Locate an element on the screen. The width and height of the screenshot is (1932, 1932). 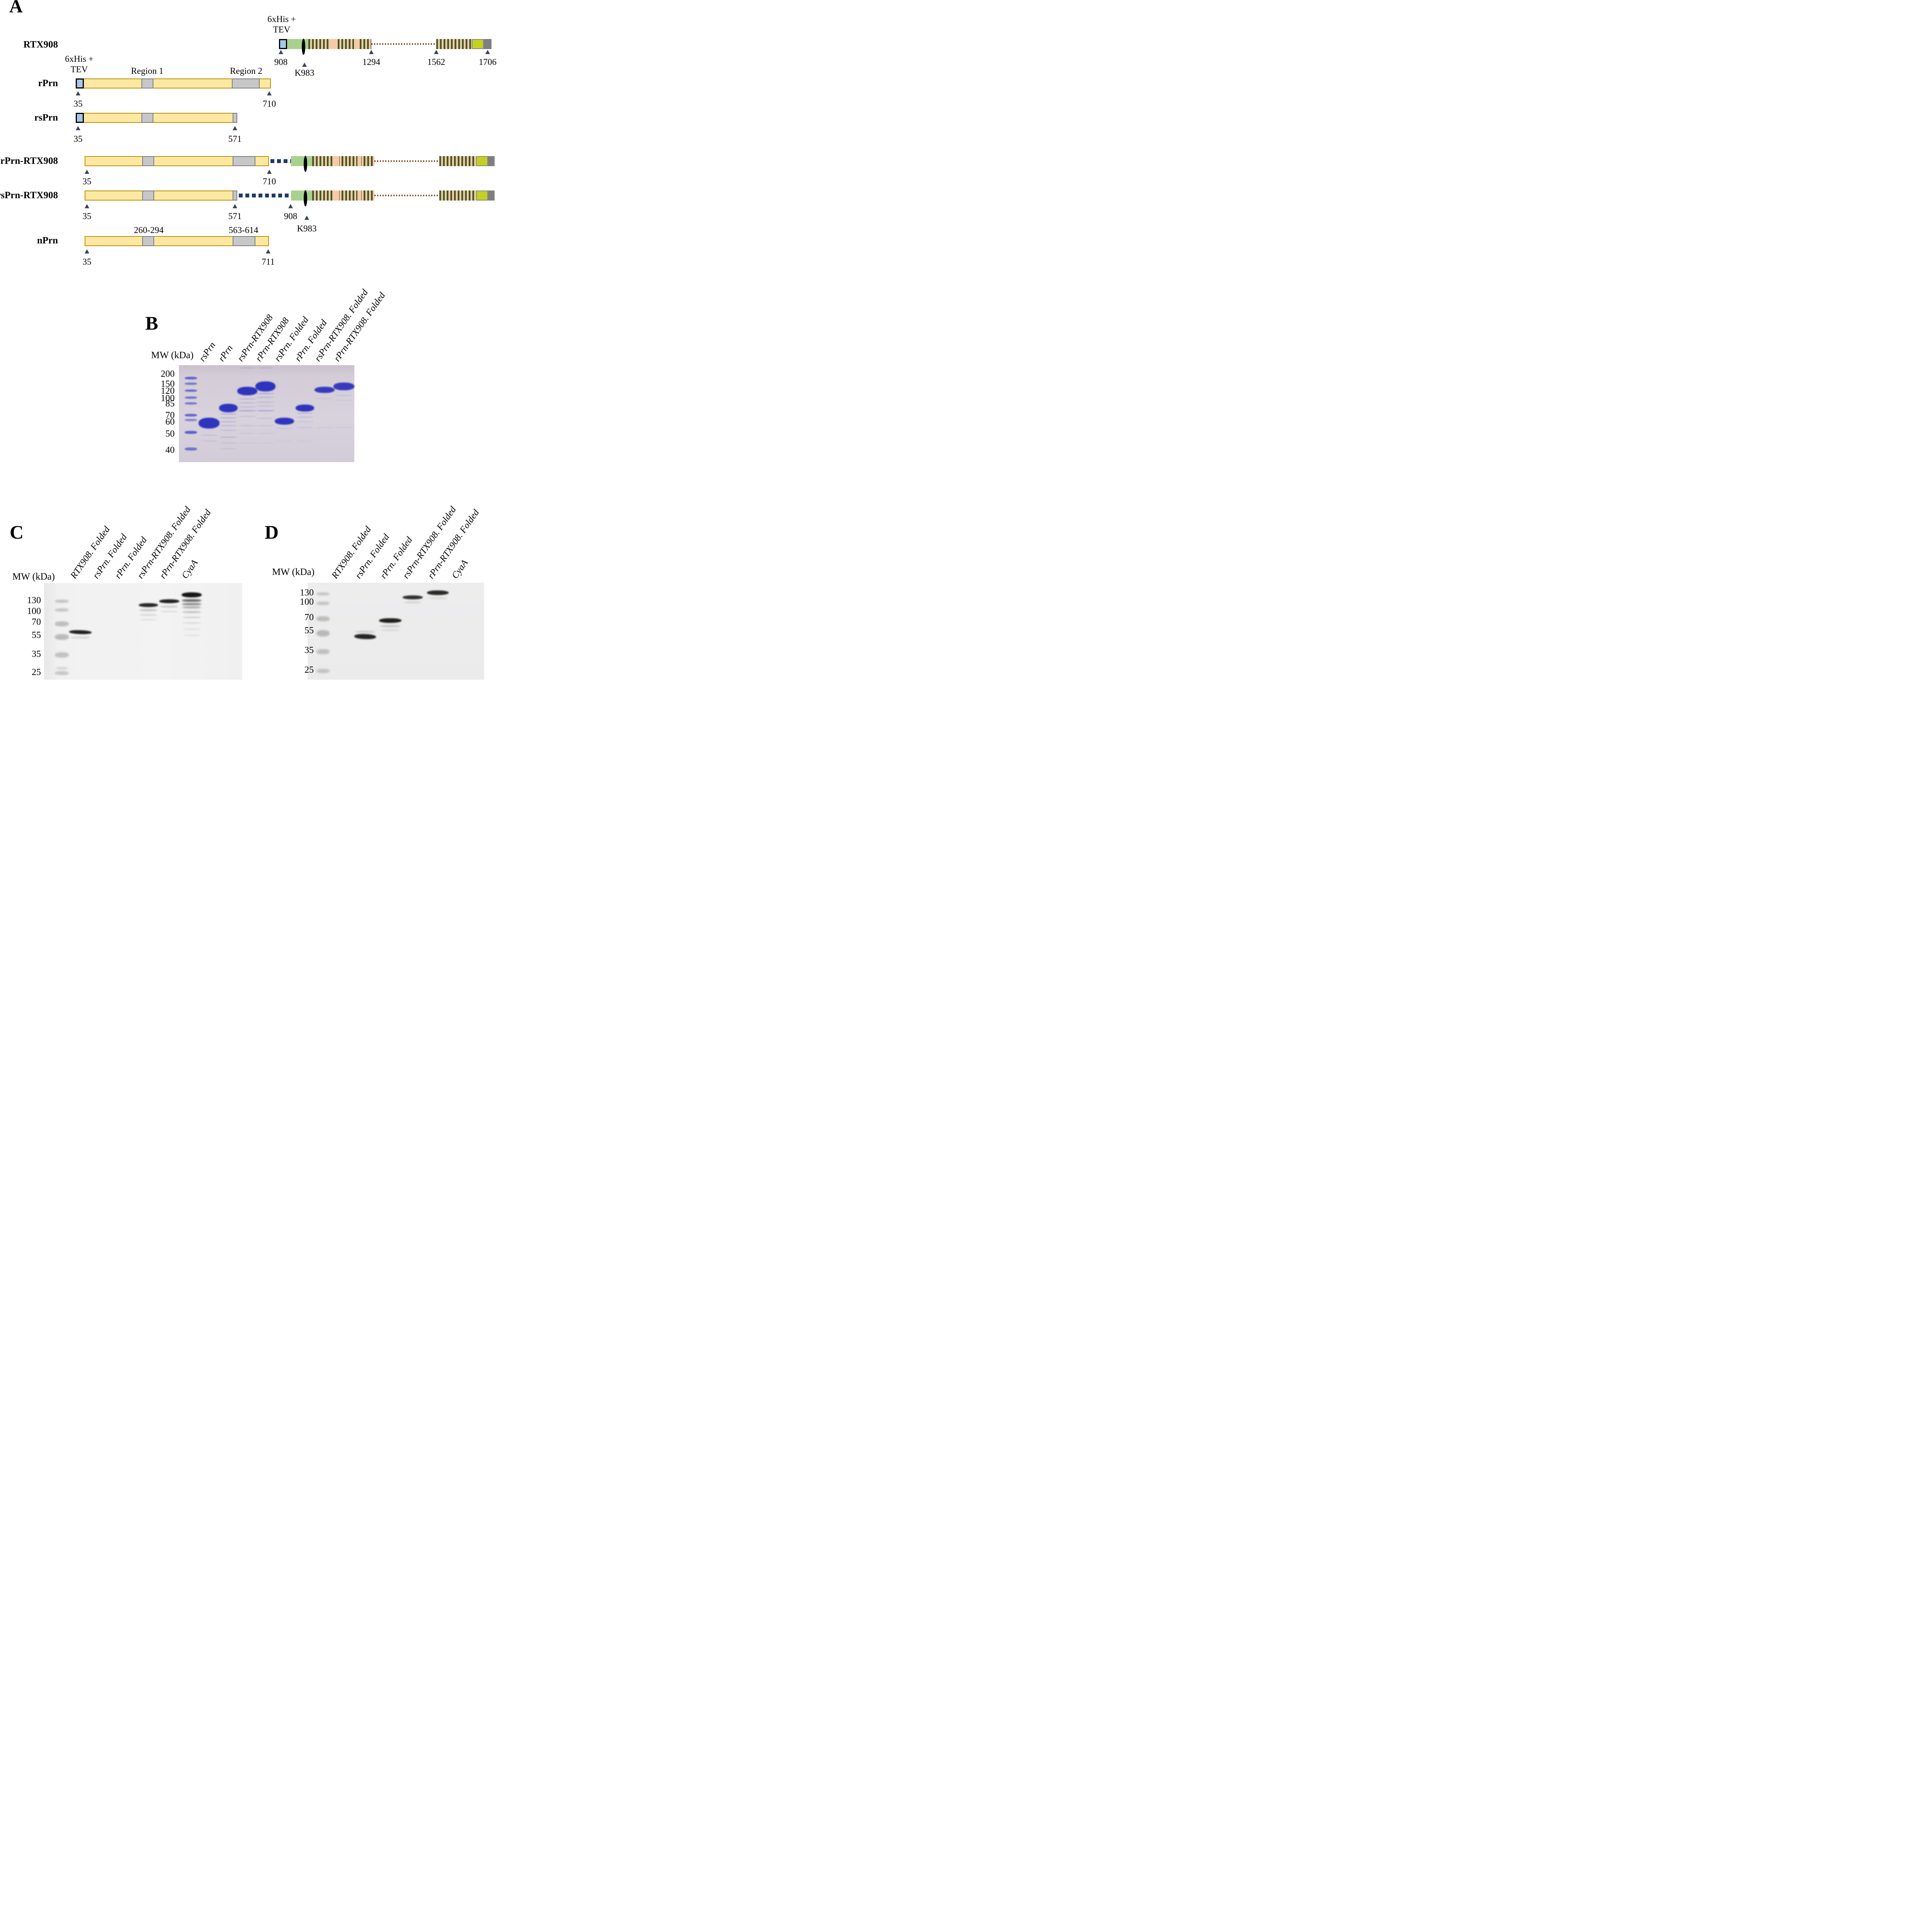
mw-tick: 50 is located at coordinates (170, 434).